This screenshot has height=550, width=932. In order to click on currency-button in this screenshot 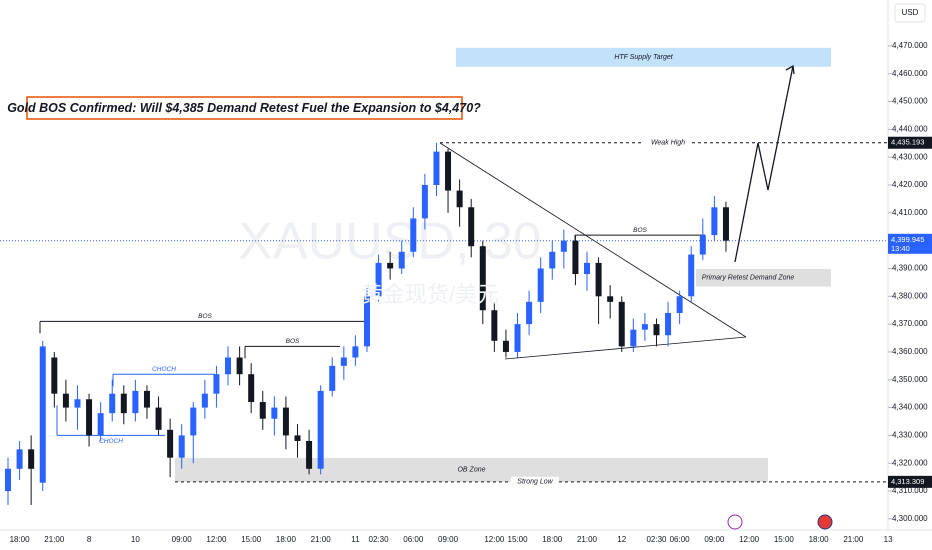, I will do `click(910, 13)`.